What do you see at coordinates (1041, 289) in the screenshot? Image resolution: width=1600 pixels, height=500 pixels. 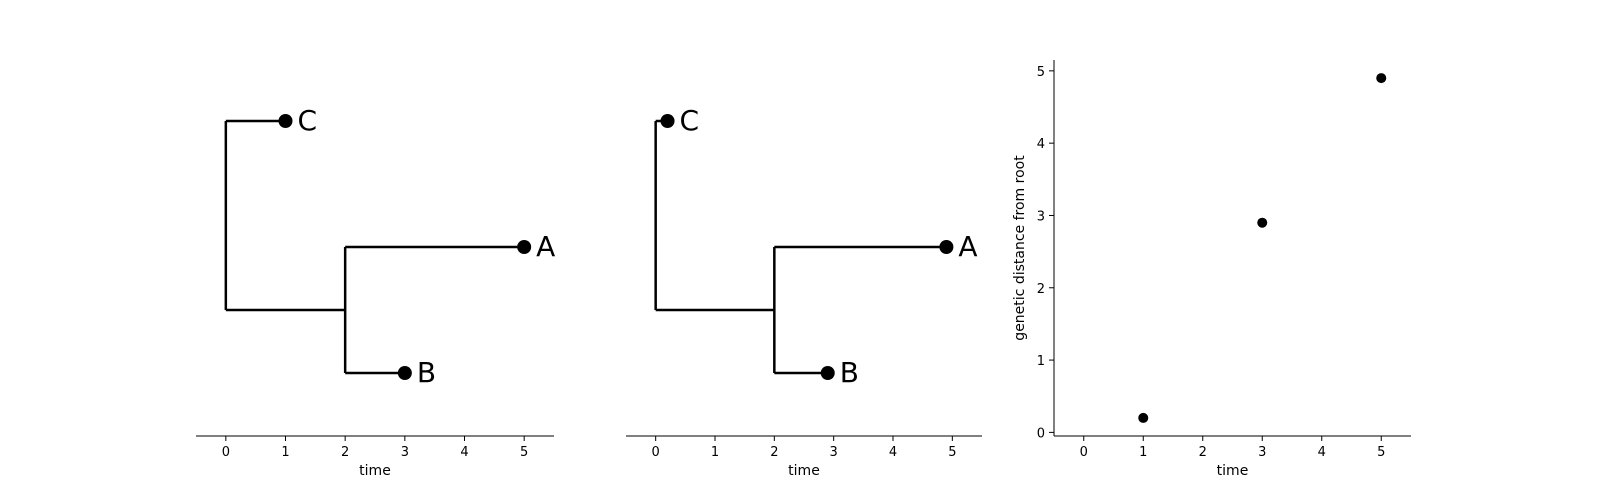 I see `y-tick-label: 2` at bounding box center [1041, 289].